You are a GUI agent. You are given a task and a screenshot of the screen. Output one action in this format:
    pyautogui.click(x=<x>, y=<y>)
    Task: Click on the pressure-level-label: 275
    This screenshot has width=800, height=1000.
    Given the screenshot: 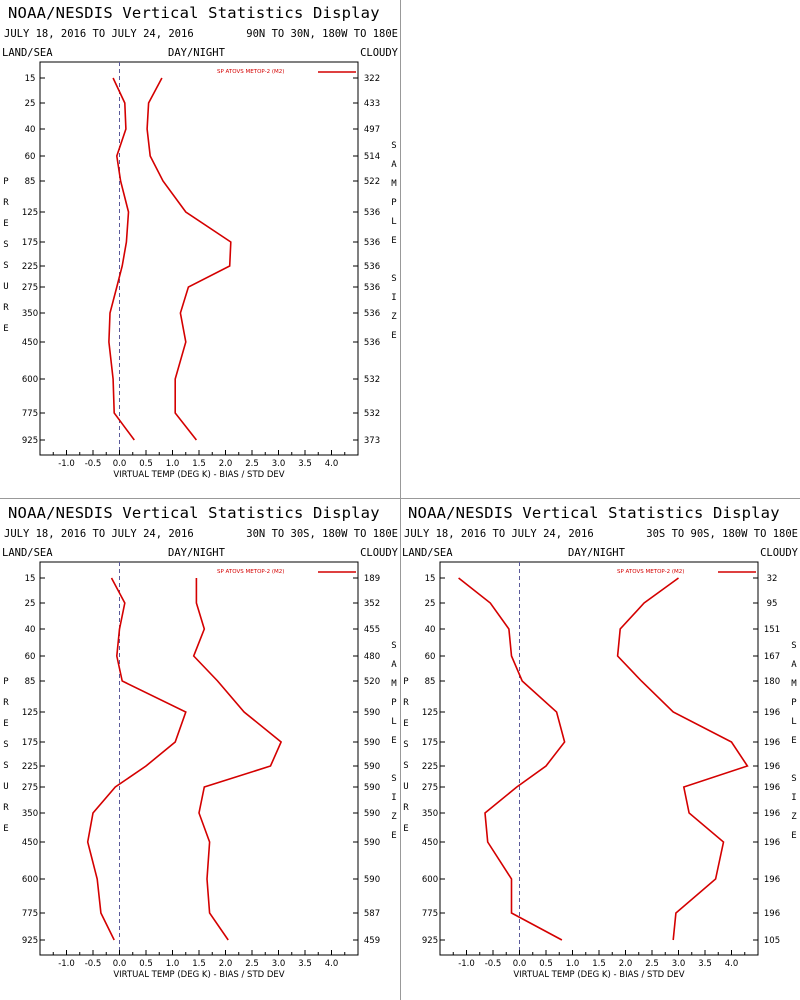 What is the action you would take?
    pyautogui.click(x=30, y=788)
    